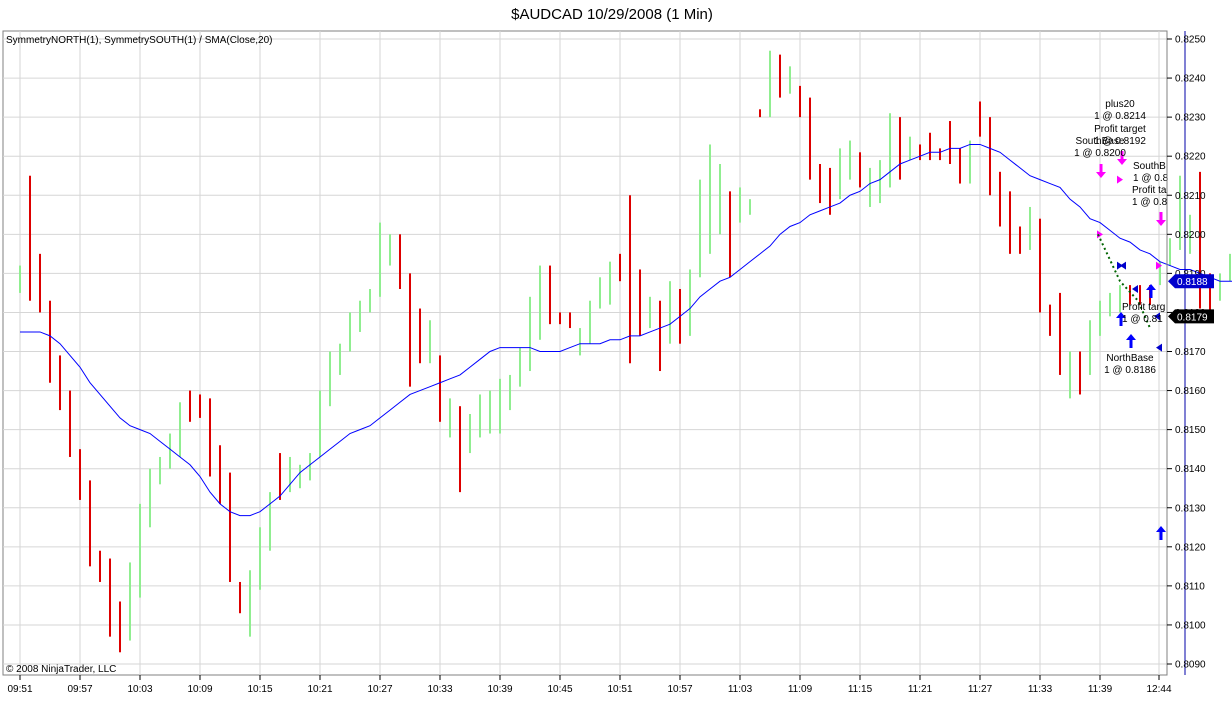  I want to click on x-tick-label: 11:09, so click(800, 689).